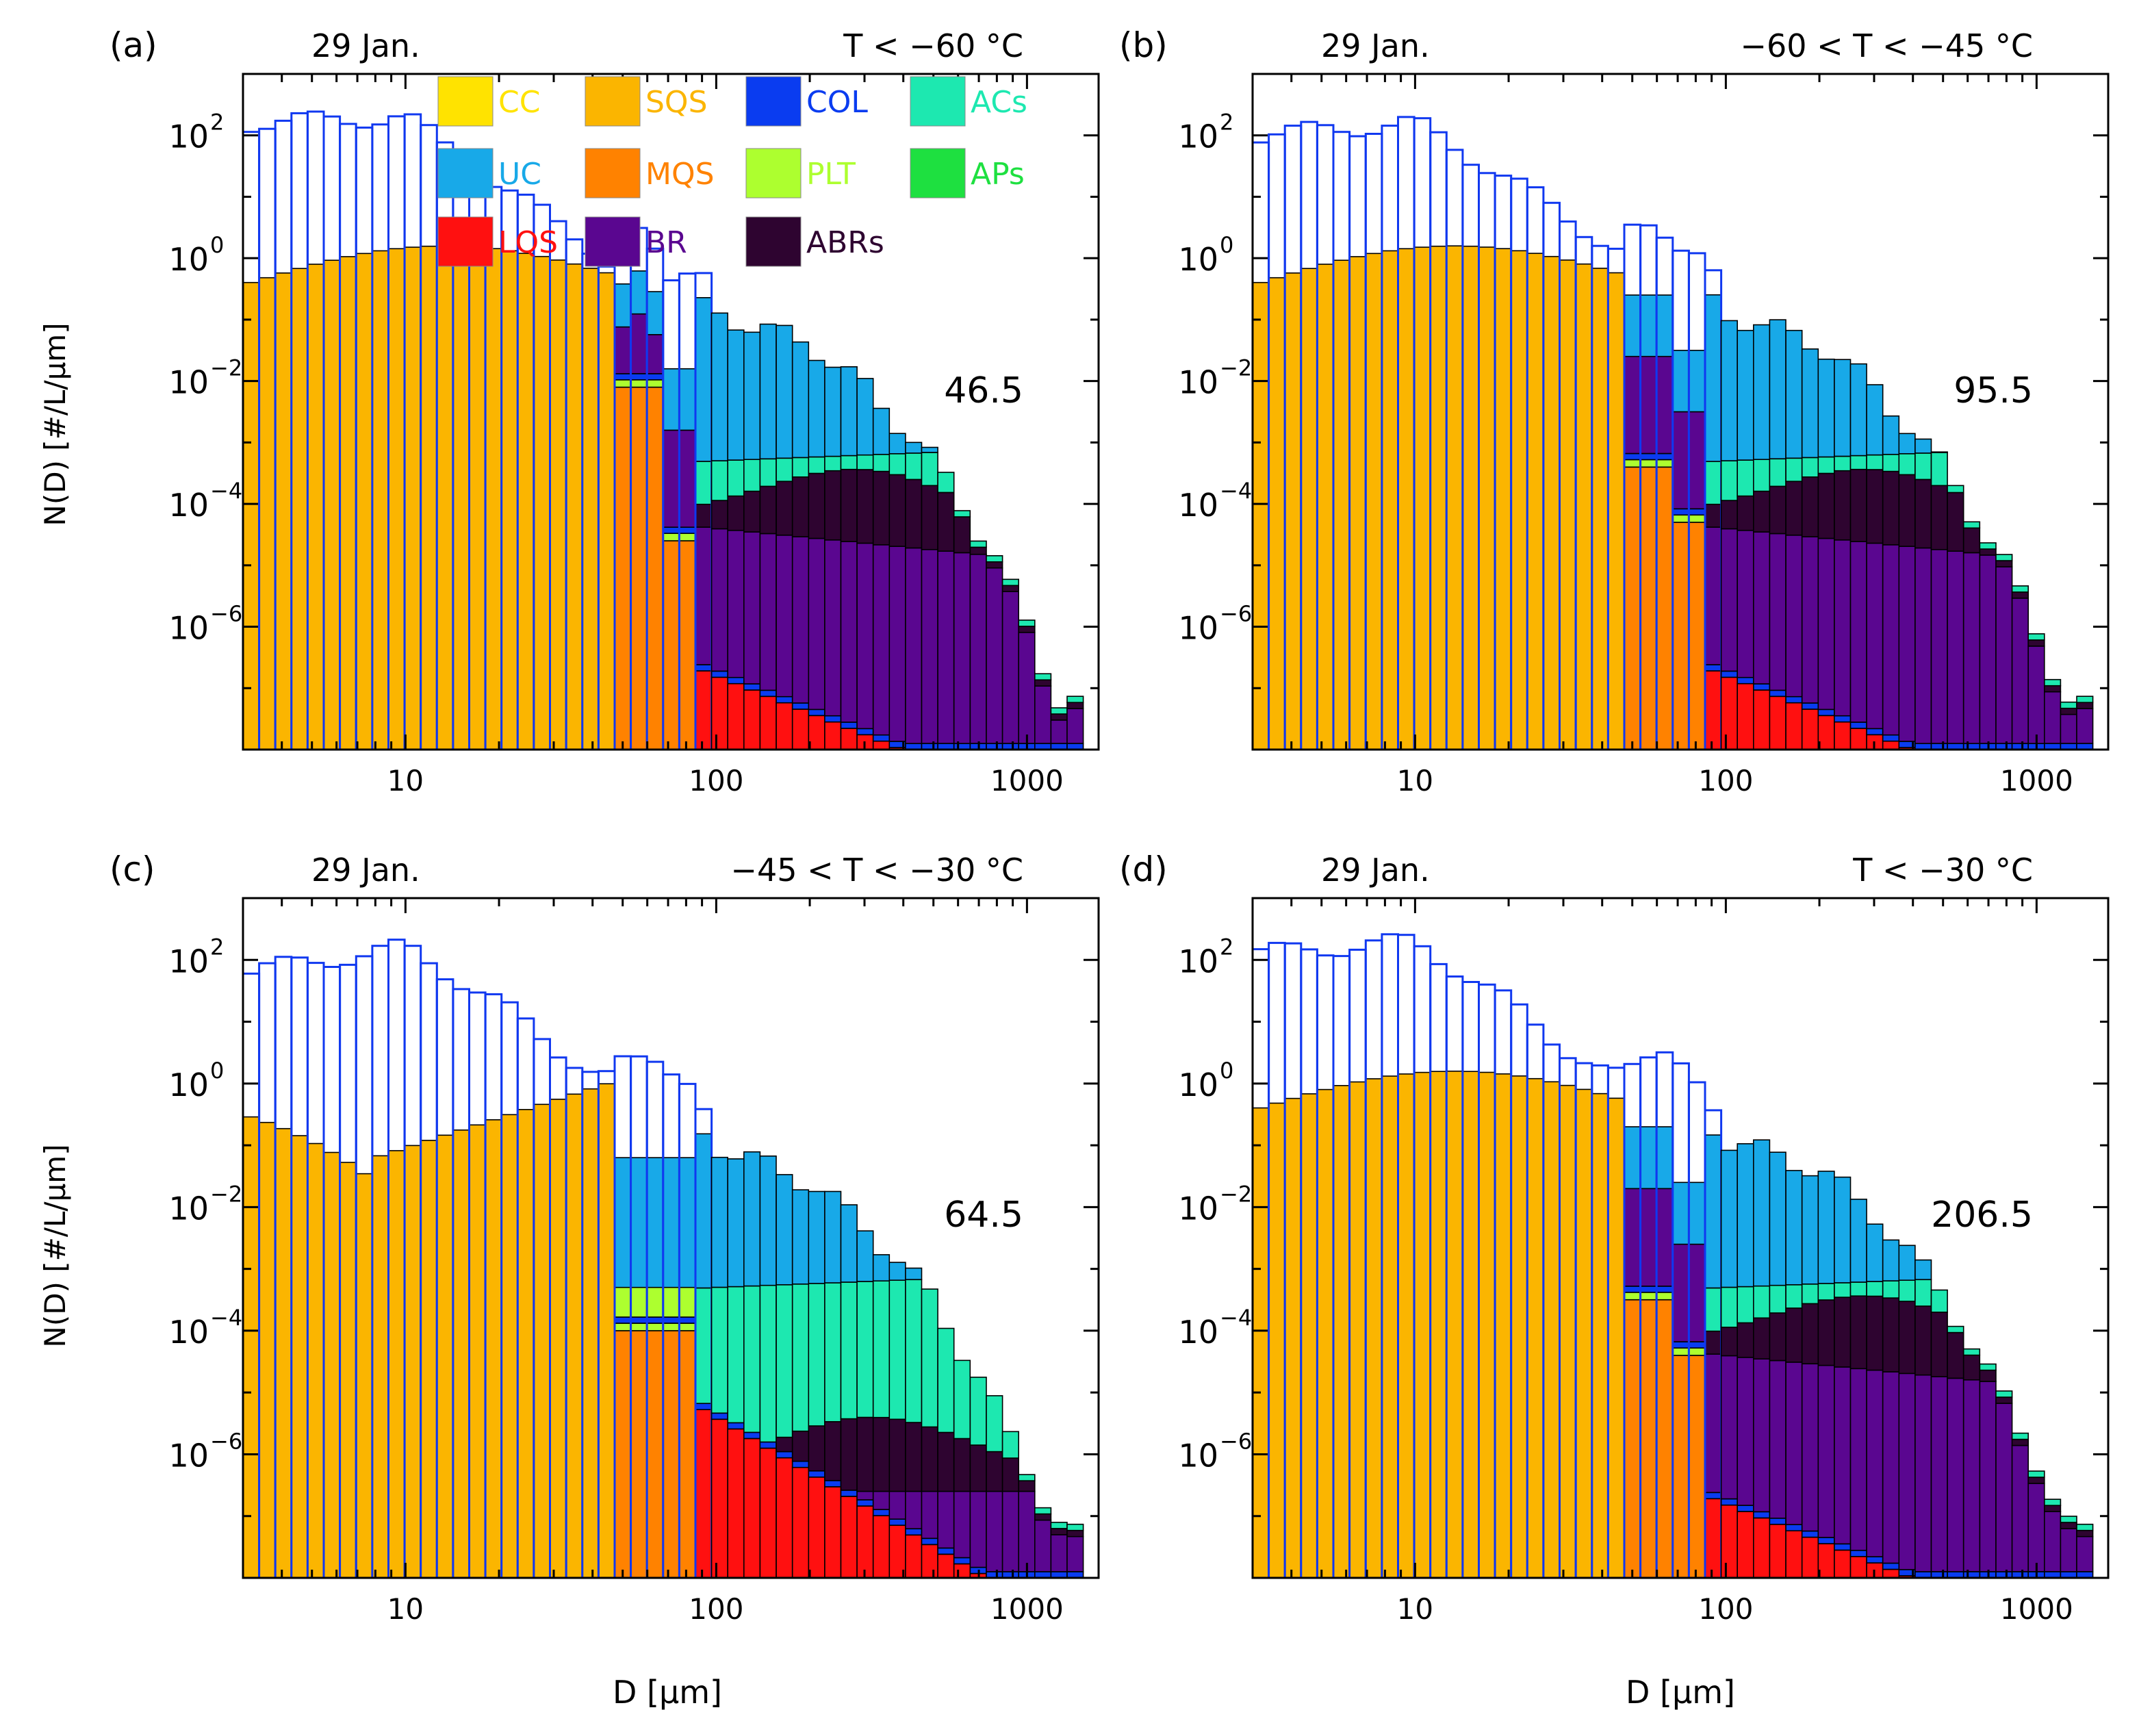 Image resolution: width=2139 pixels, height=1736 pixels. Describe the element at coordinates (1027, 1609) in the screenshot. I see `x-tick-label: 1000` at that location.